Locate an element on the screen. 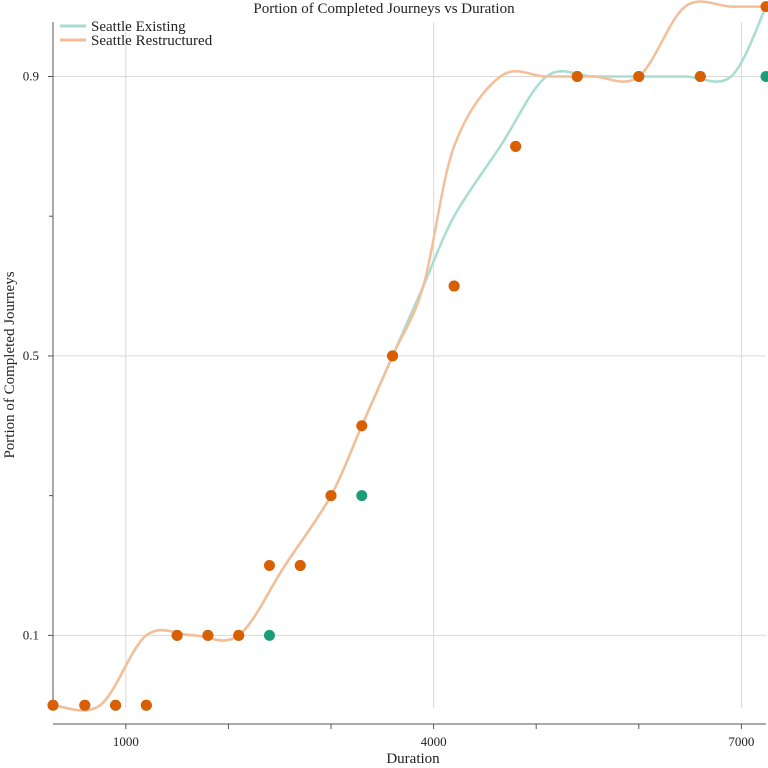 The image size is (768, 768). x-tick-label: 4000 is located at coordinates (434, 741).